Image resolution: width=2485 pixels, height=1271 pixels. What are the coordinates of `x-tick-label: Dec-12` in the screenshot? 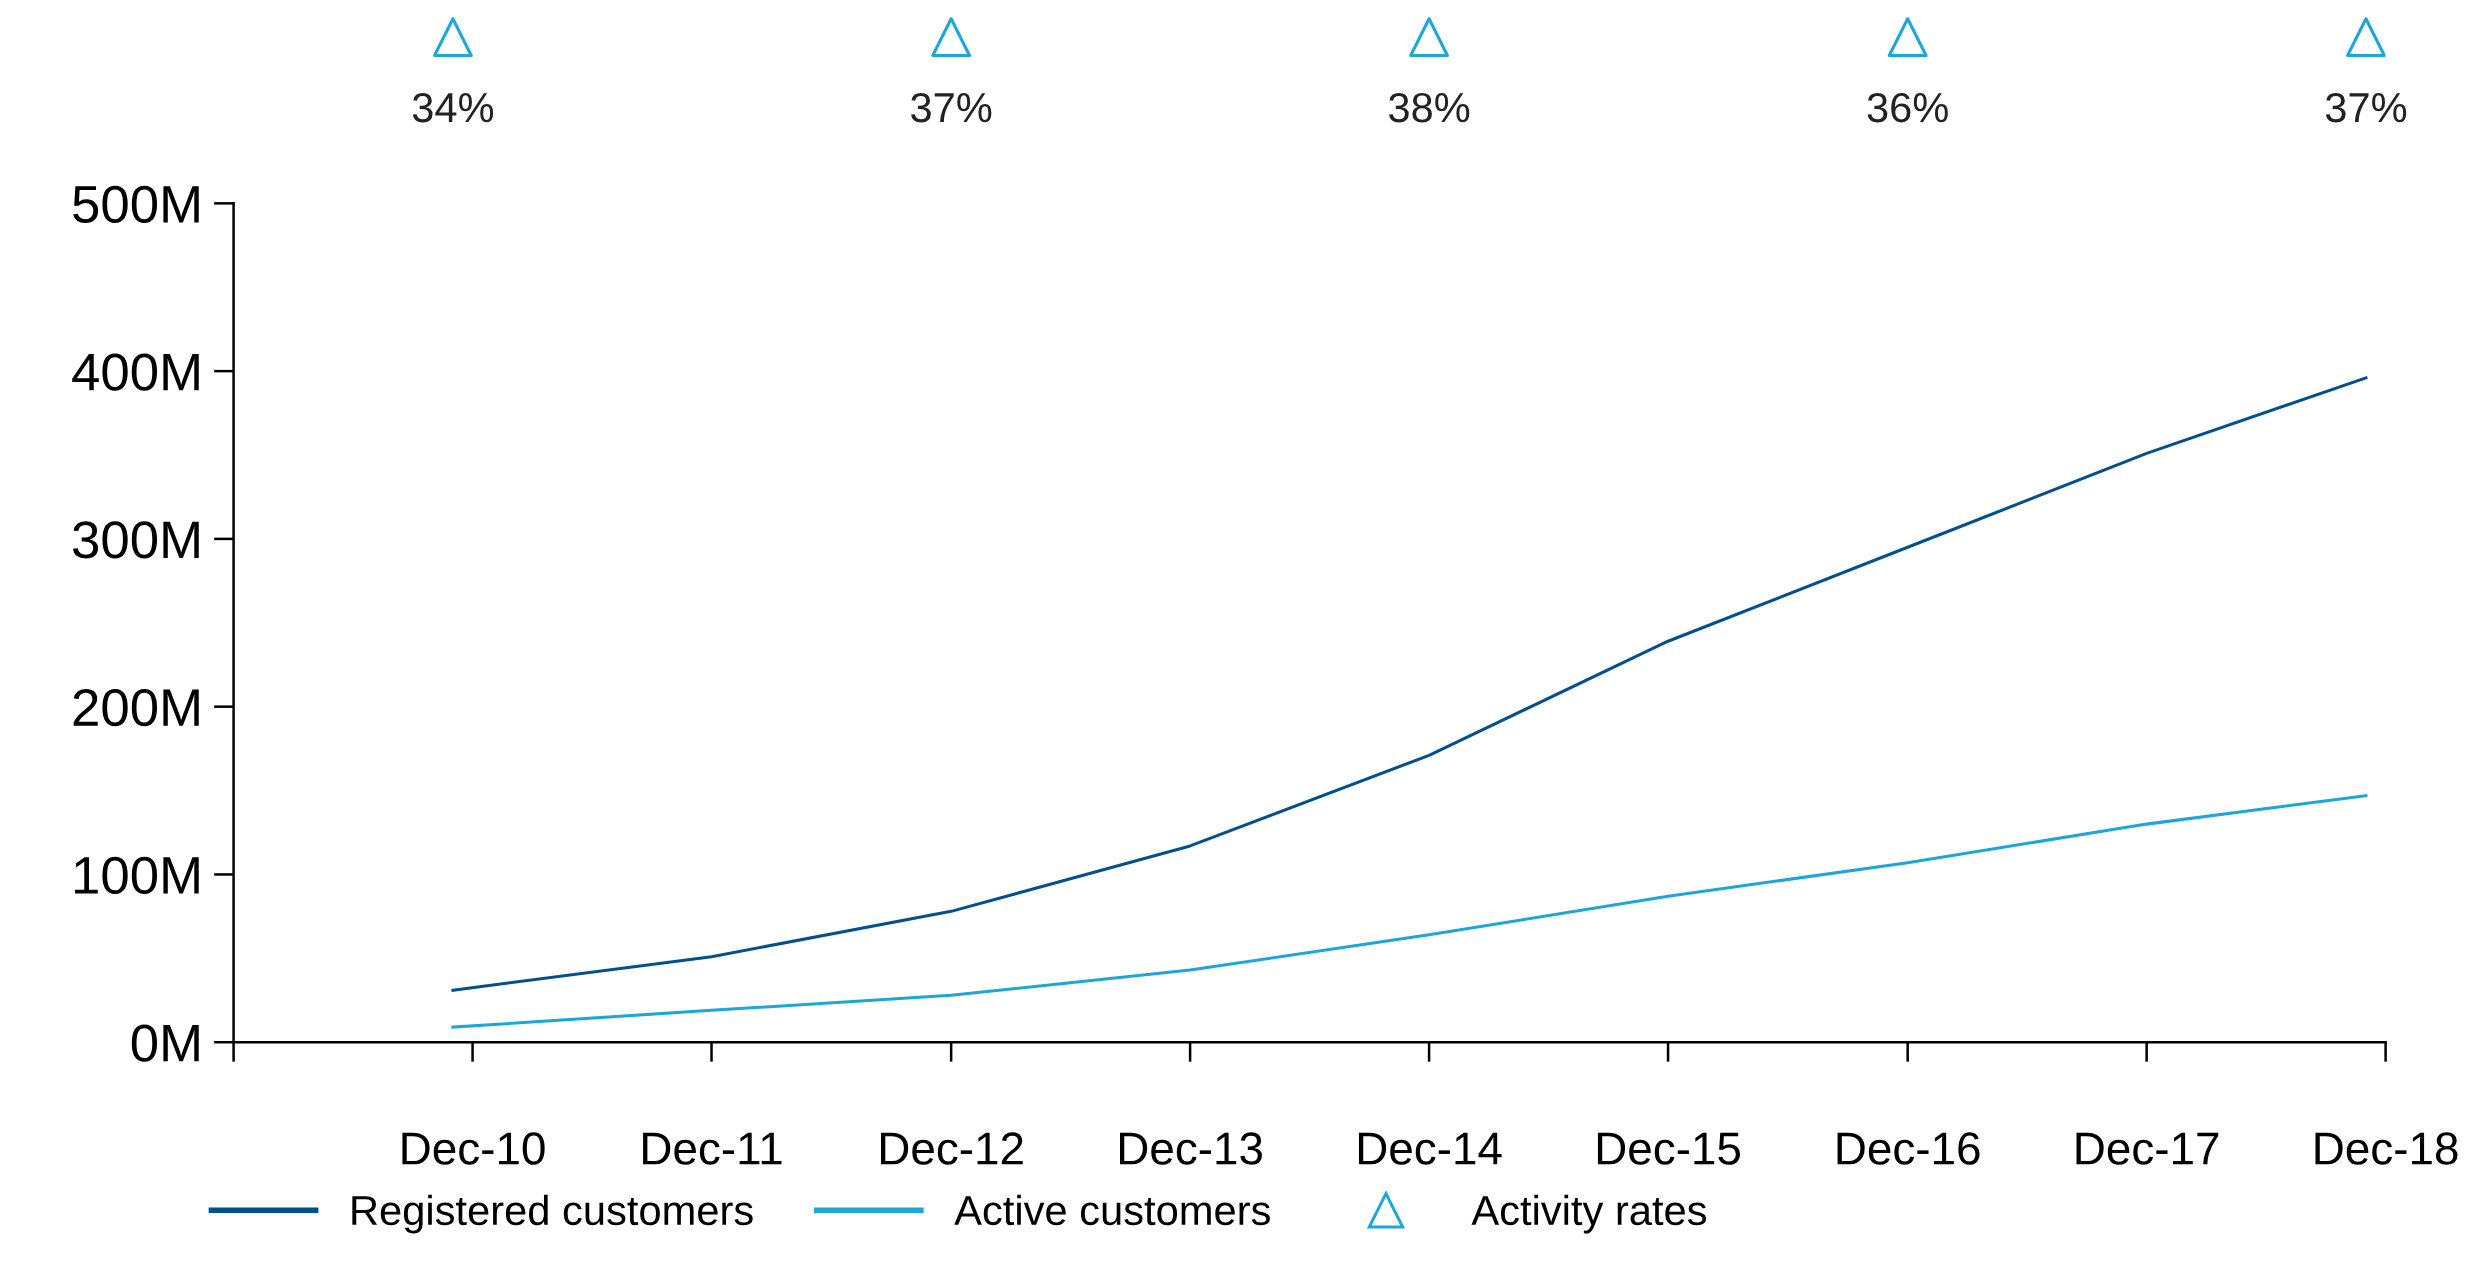 It's located at (952, 1148).